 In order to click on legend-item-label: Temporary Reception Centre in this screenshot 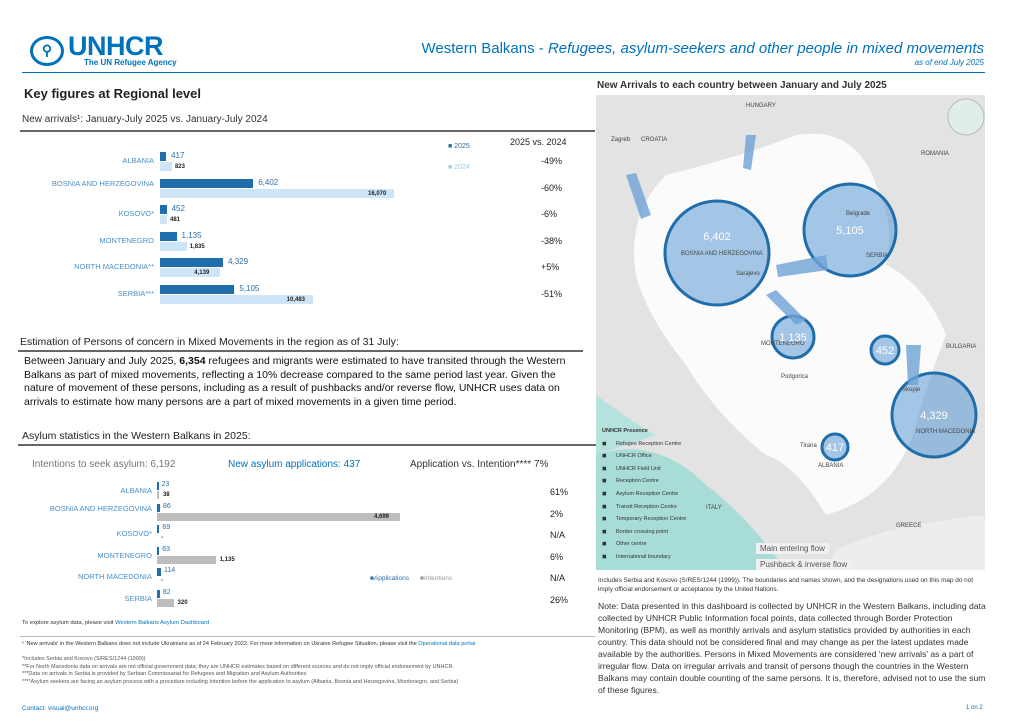, I will do `click(651, 519)`.